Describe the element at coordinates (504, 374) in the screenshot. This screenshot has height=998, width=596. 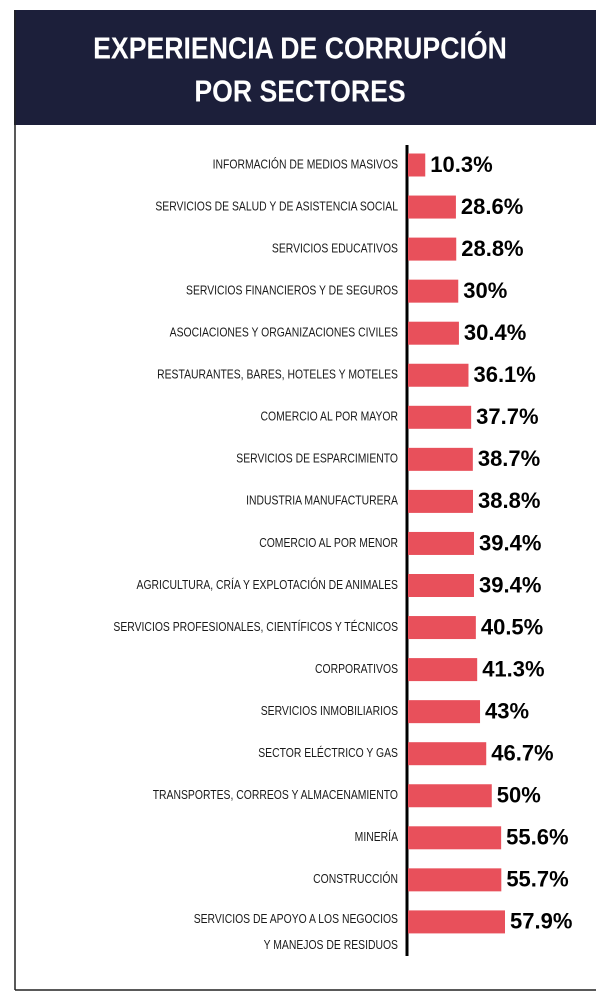
I see `value-label: 36.1%` at that location.